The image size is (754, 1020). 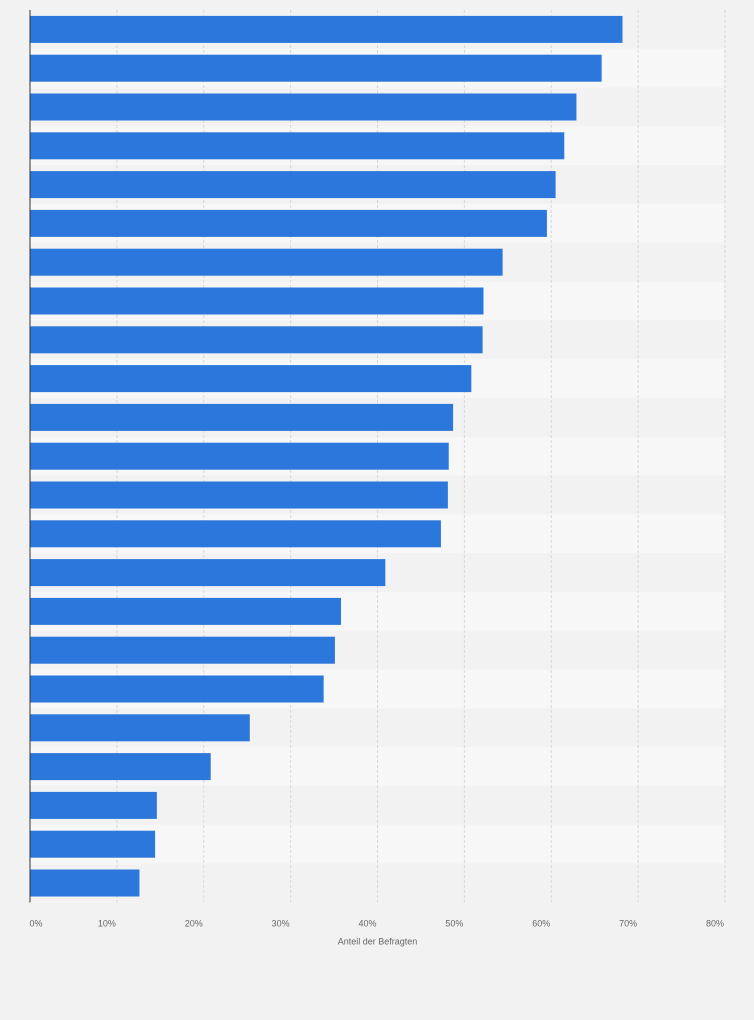 I want to click on x-axis-ticks: 0% 10% 20% 30% 40% 50% 60% 70% 80%, so click(x=376, y=923).